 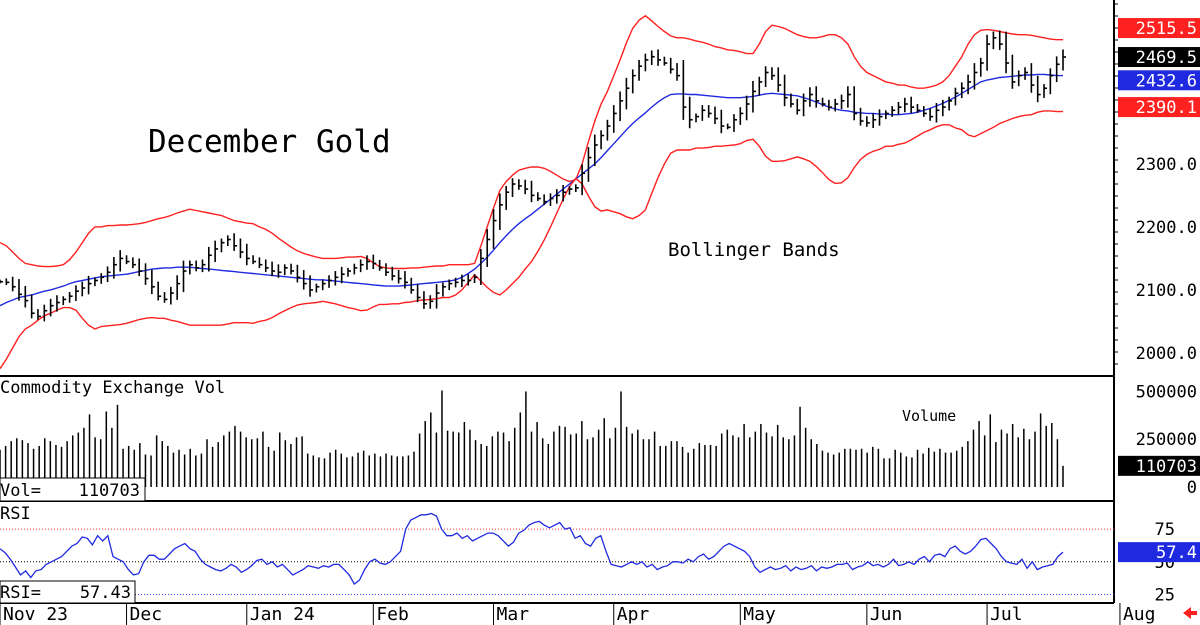 I want to click on x-tick-label: Mar, so click(x=513, y=614).